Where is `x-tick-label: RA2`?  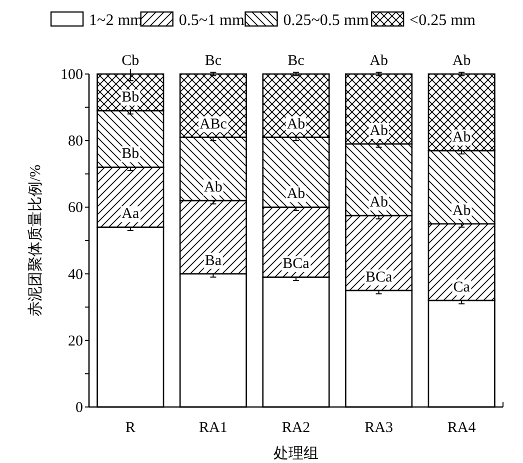
x-tick-label: RA2 is located at coordinates (296, 428).